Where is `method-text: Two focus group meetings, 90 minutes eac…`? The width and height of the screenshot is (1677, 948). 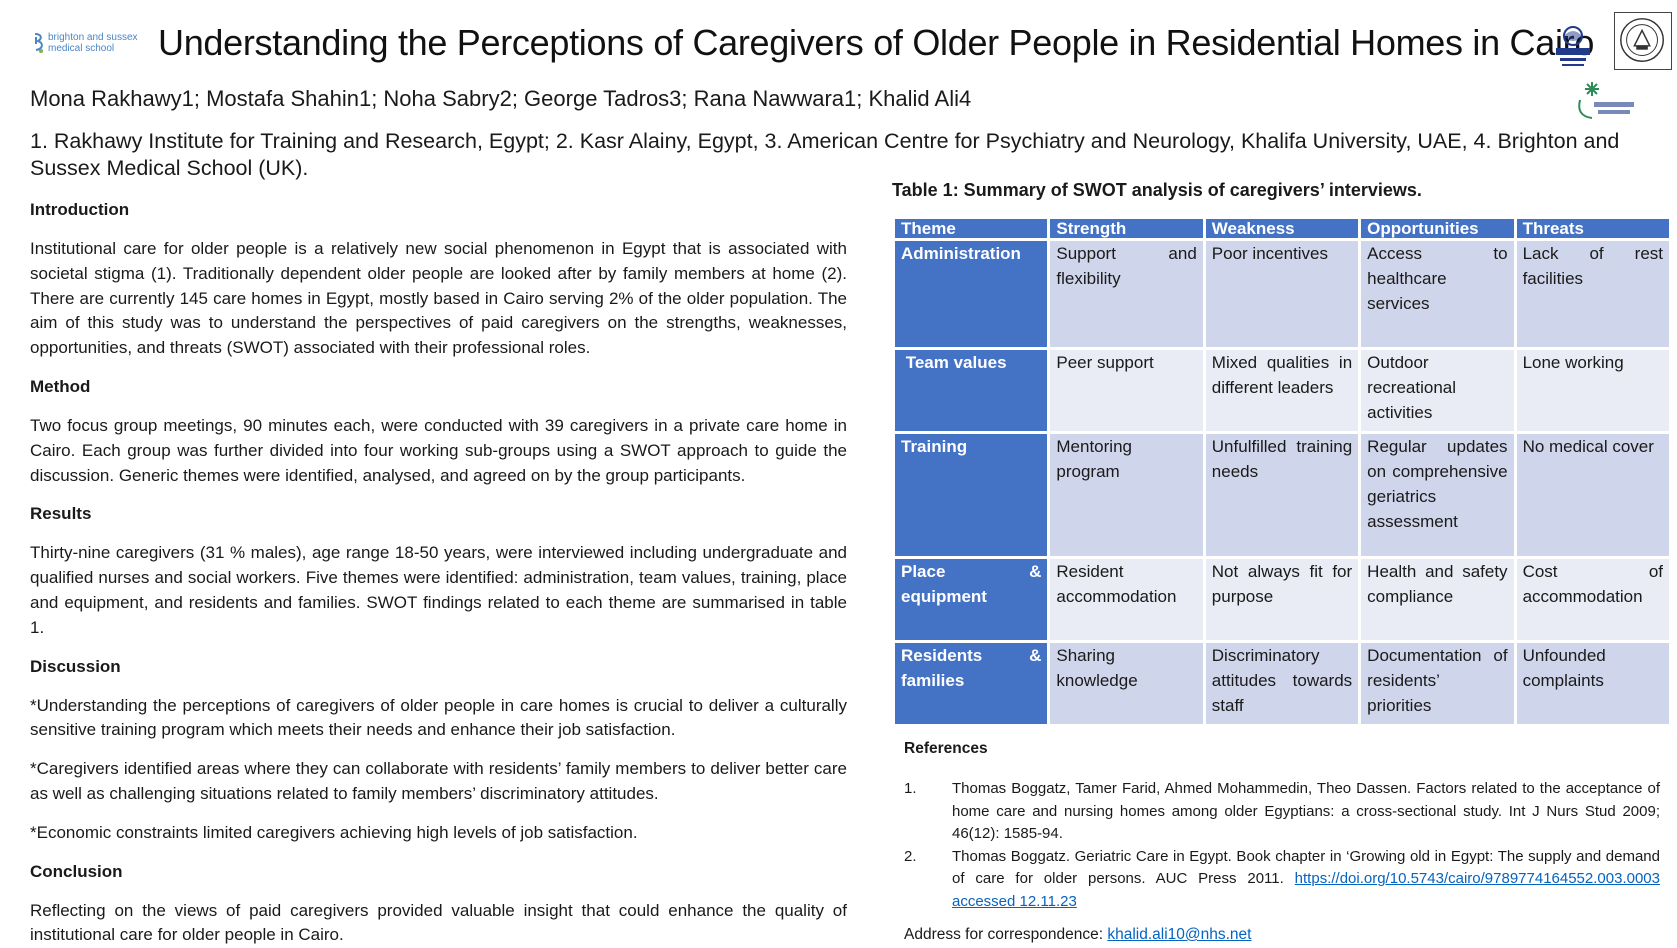
method-text: Two focus group meetings, 90 minutes eac… is located at coordinates (438, 450).